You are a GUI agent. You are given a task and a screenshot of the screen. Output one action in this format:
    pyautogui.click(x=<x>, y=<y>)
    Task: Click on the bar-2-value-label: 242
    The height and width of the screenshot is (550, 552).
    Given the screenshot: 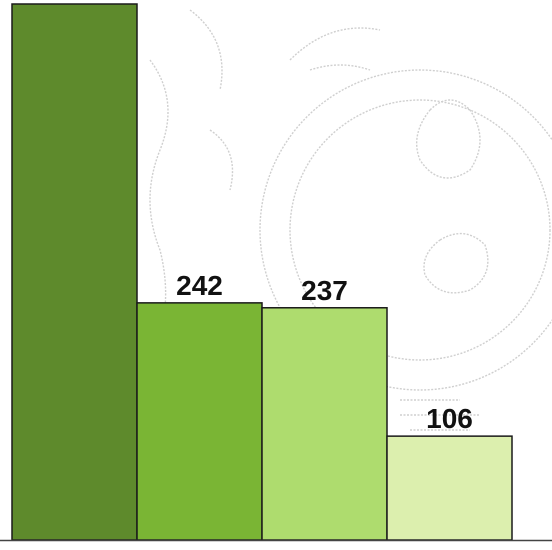 What is the action you would take?
    pyautogui.click(x=199, y=285)
    